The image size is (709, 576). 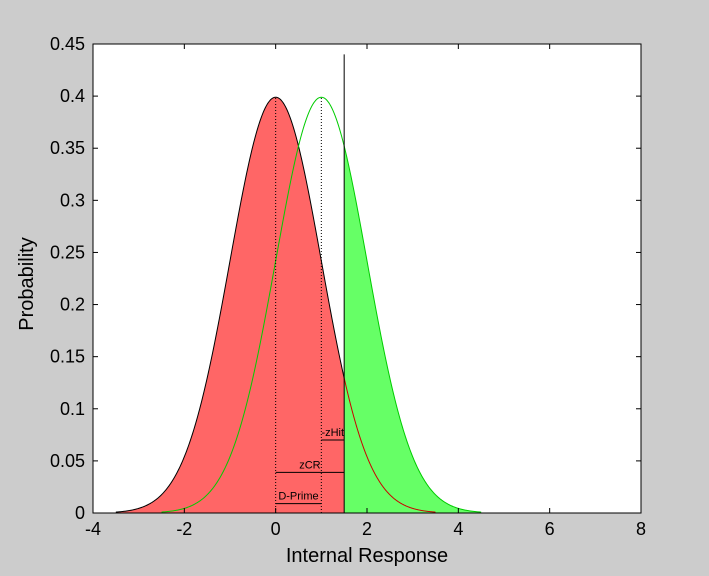 What do you see at coordinates (298, 497) in the screenshot?
I see `d-prime-label: D-Prime` at bounding box center [298, 497].